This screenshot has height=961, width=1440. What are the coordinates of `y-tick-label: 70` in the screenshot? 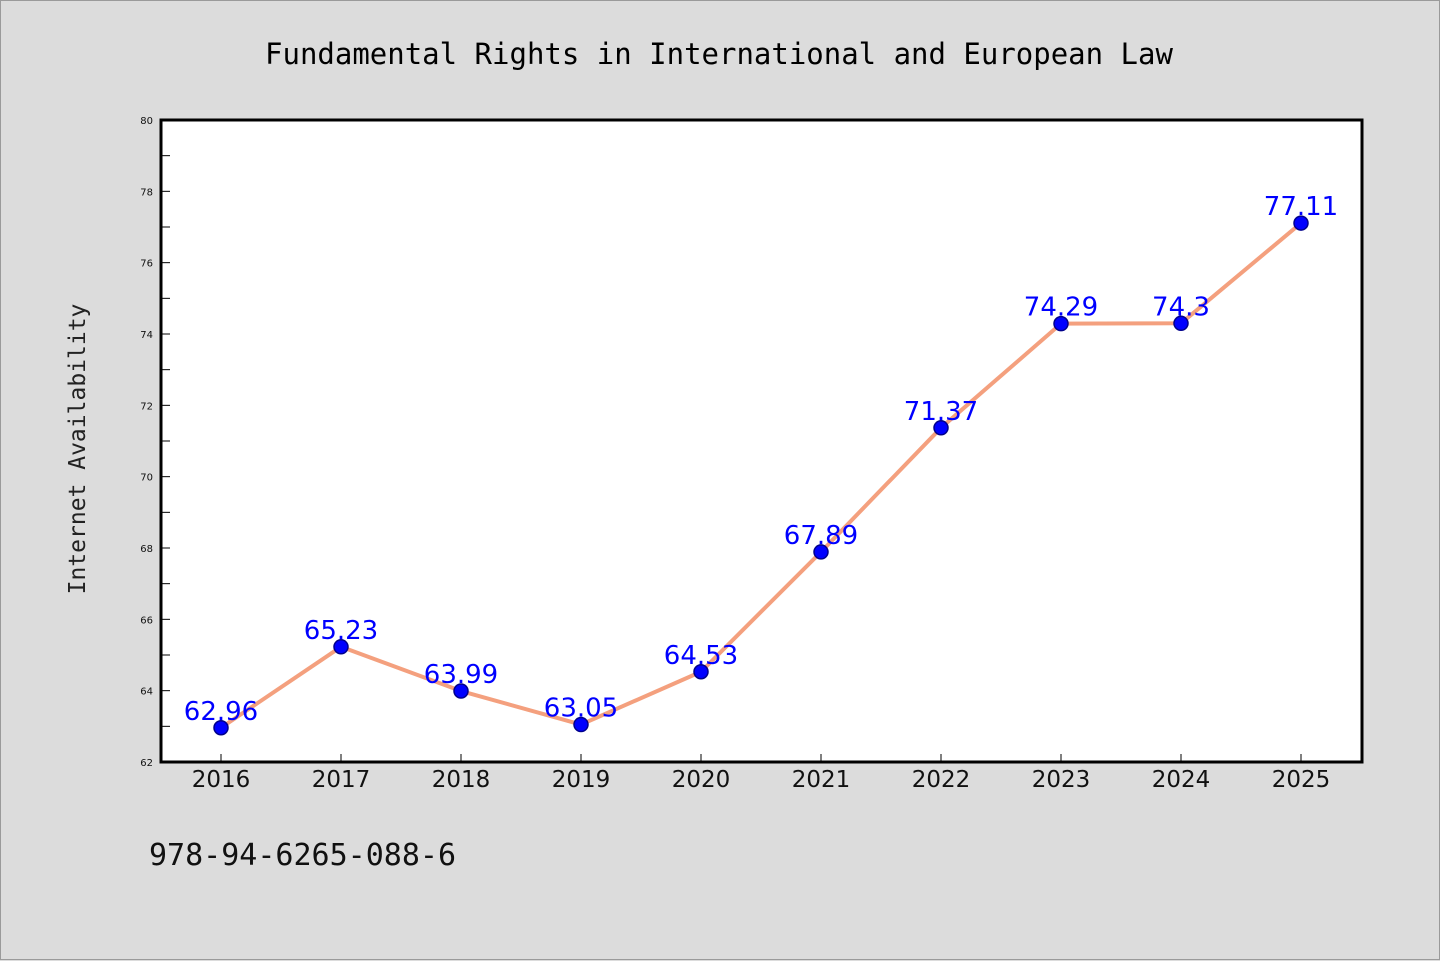 It's located at (146, 478).